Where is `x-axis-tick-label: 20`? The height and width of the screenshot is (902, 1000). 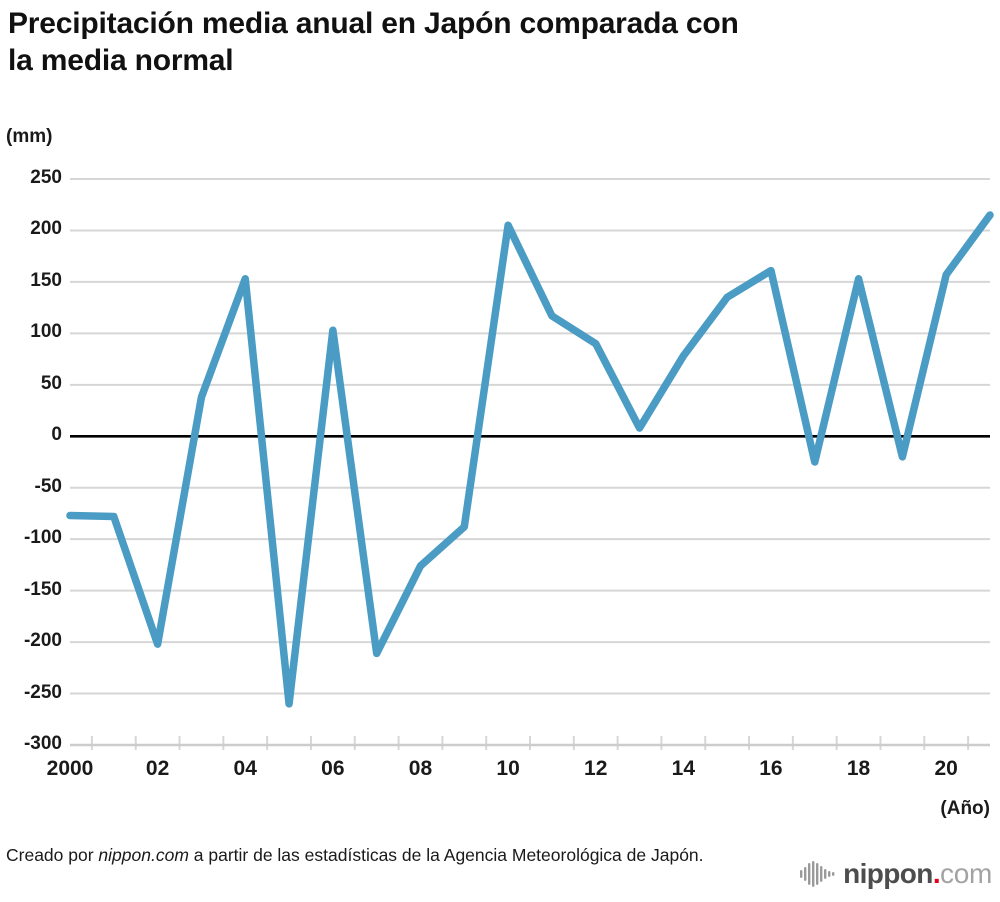 x-axis-tick-label: 20 is located at coordinates (946, 768).